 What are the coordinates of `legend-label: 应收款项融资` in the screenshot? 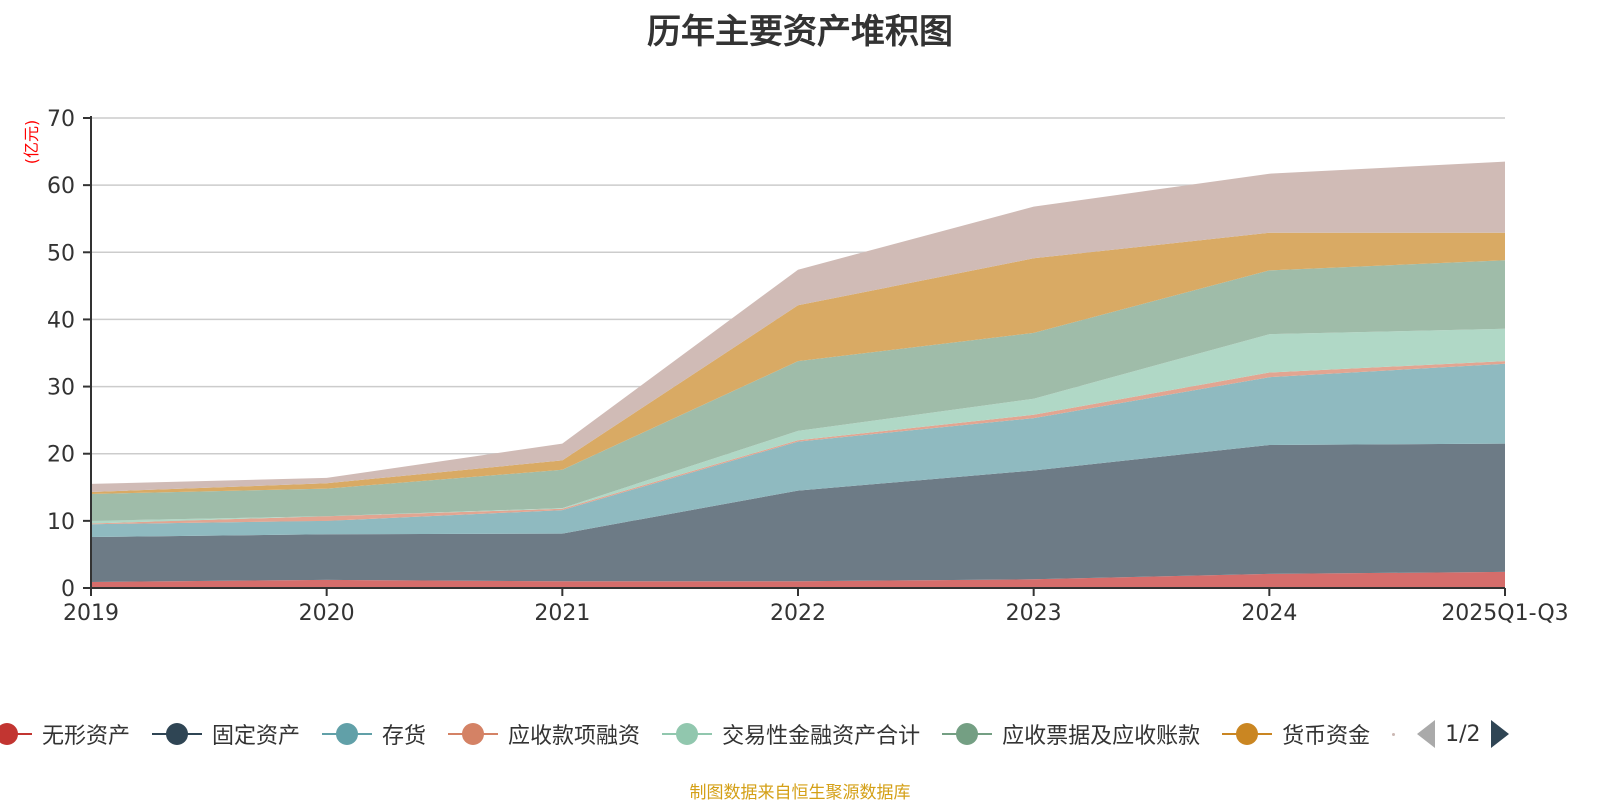 It's located at (574, 736).